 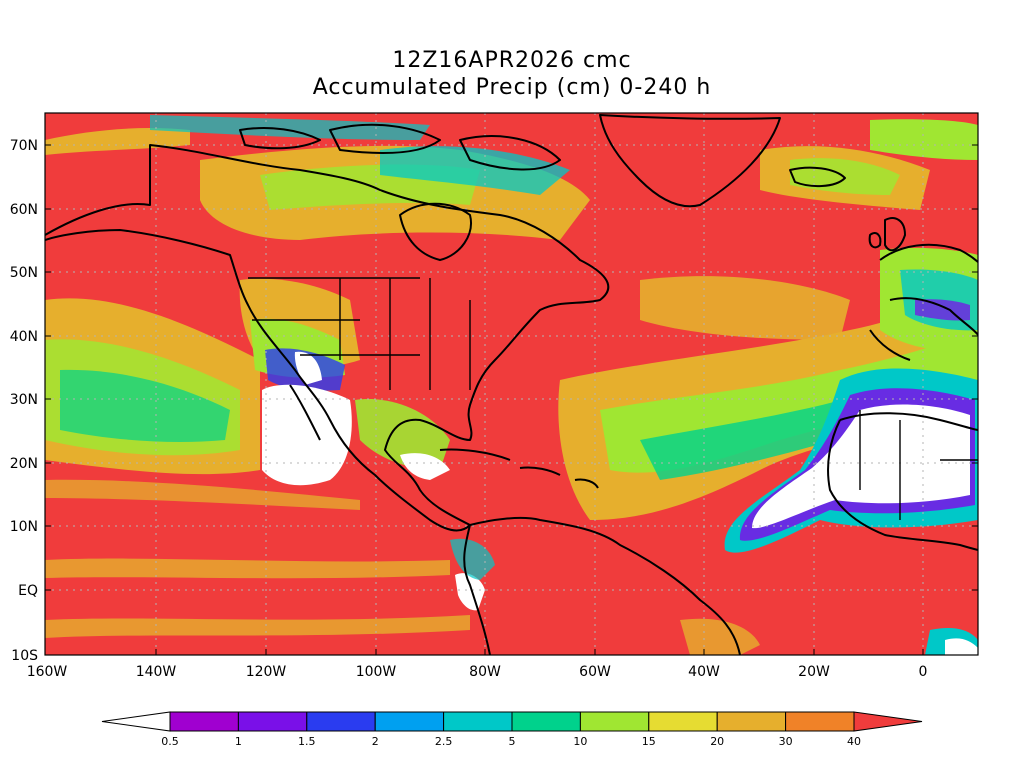 I want to click on lon-label: 80W, so click(x=485, y=672).